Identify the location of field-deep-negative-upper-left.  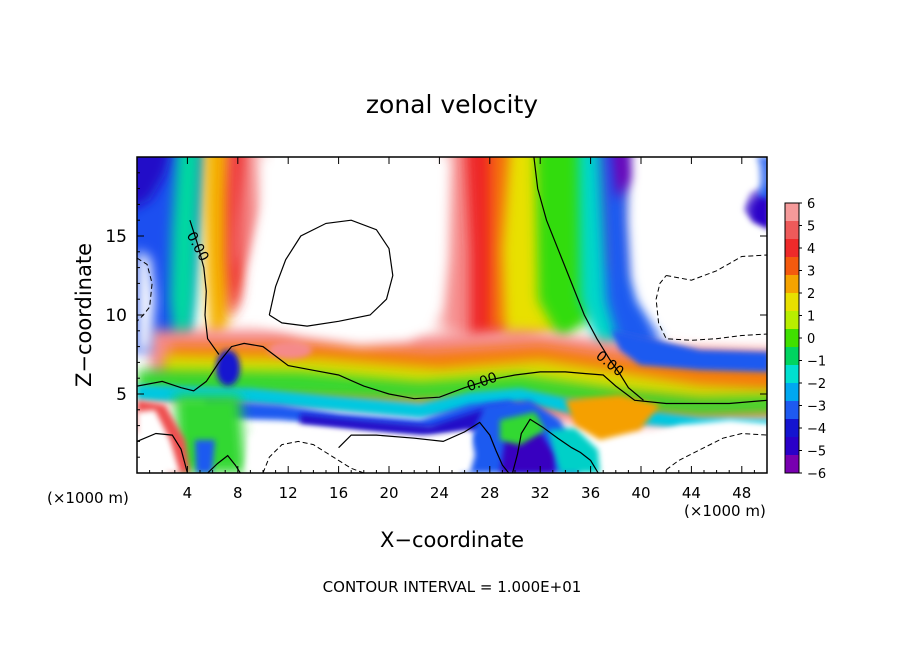
(154, 182).